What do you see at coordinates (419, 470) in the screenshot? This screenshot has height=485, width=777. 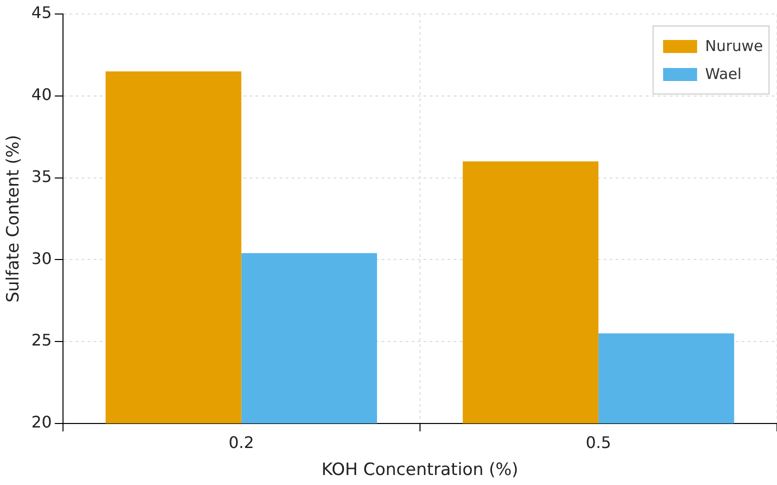 I see `x-axis-title: KOH Concentration (%)` at bounding box center [419, 470].